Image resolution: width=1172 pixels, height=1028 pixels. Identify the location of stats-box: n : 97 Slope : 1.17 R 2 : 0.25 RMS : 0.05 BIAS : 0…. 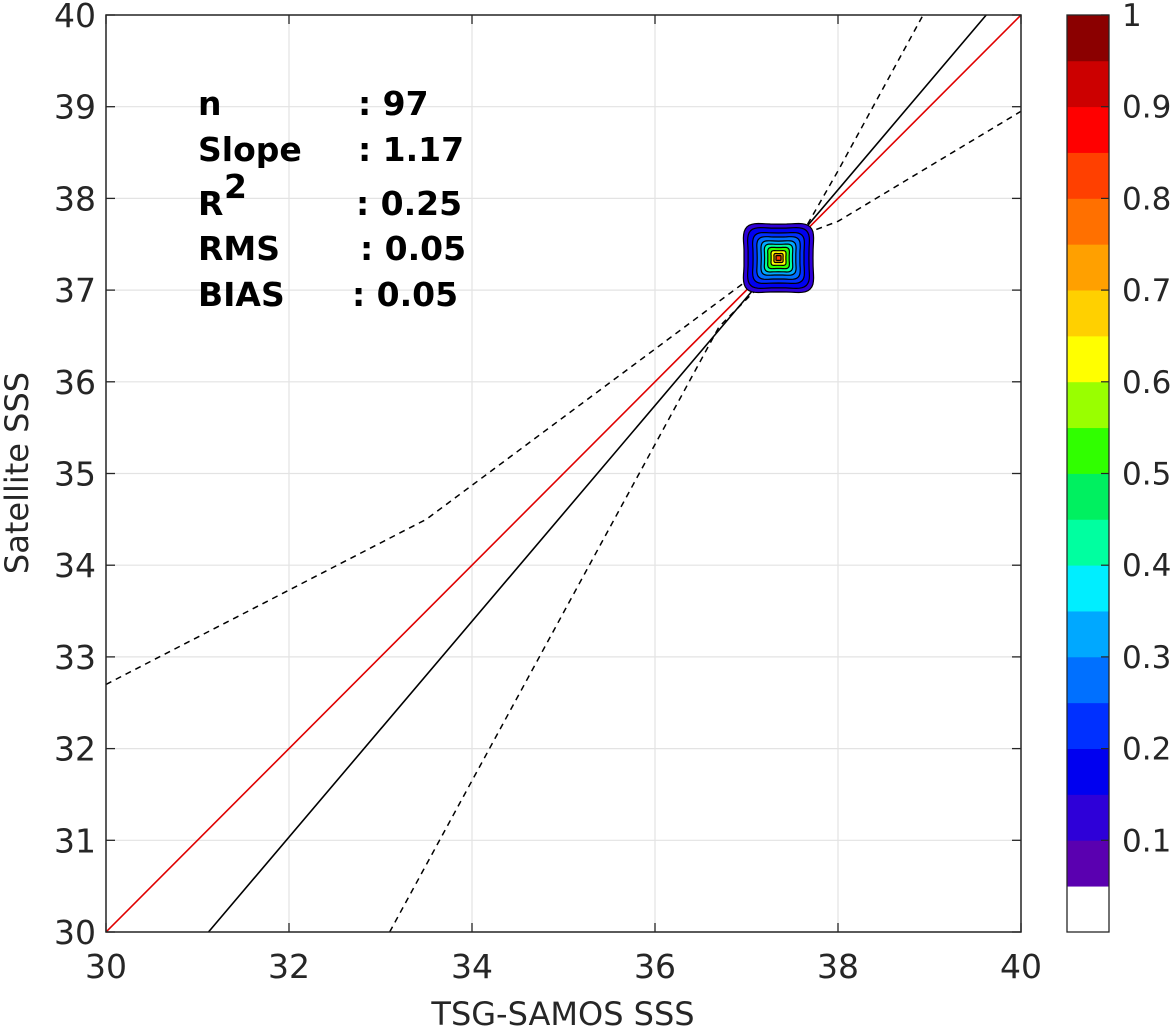
(332, 199).